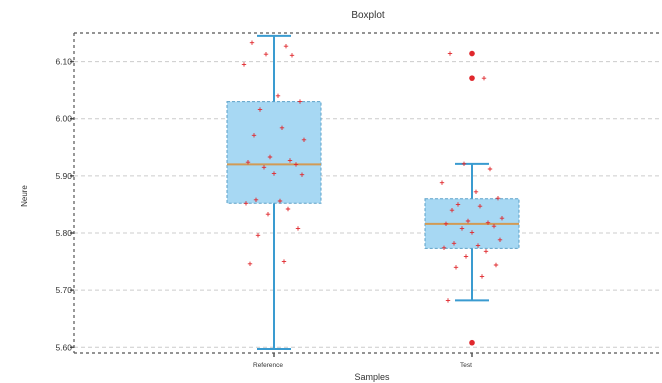  What do you see at coordinates (63, 176) in the screenshot?
I see `y-tick-label: 5.90` at bounding box center [63, 176].